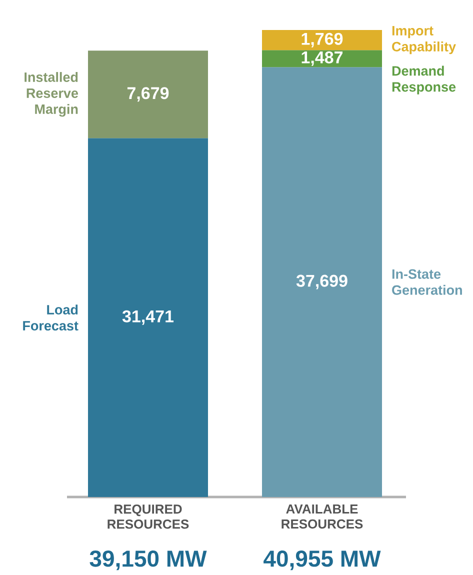  I want to click on series-label: Import Capability, so click(424, 40).